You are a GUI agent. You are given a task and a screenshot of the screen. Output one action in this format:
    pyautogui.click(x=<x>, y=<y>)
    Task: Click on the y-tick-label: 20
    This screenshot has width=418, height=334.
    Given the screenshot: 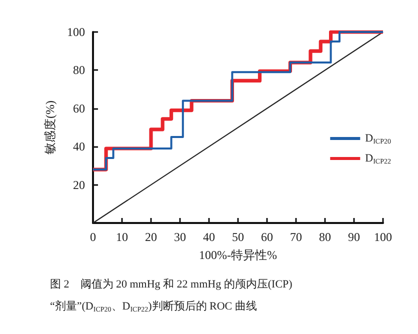 What is the action you would take?
    pyautogui.click(x=79, y=185)
    